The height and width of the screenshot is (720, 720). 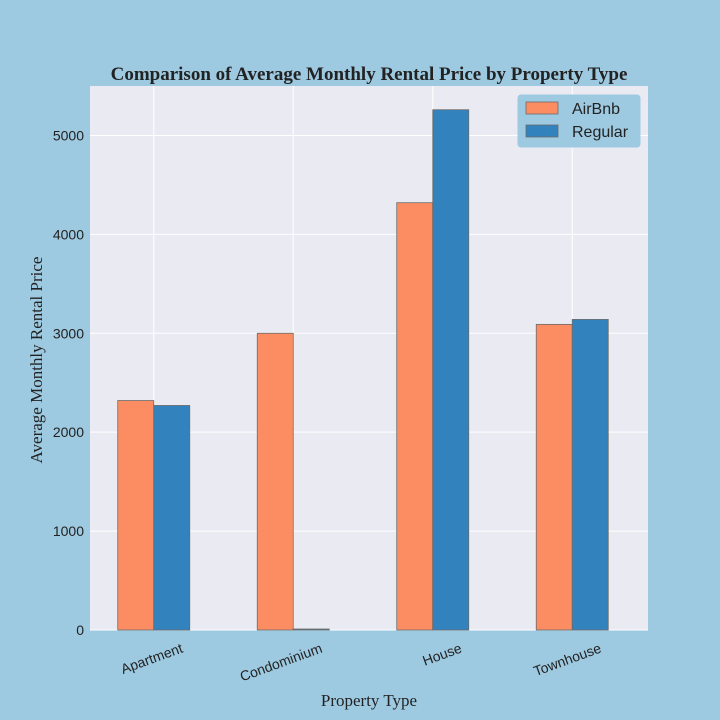 What do you see at coordinates (80, 630) in the screenshot?
I see `y-tick-label: 0` at bounding box center [80, 630].